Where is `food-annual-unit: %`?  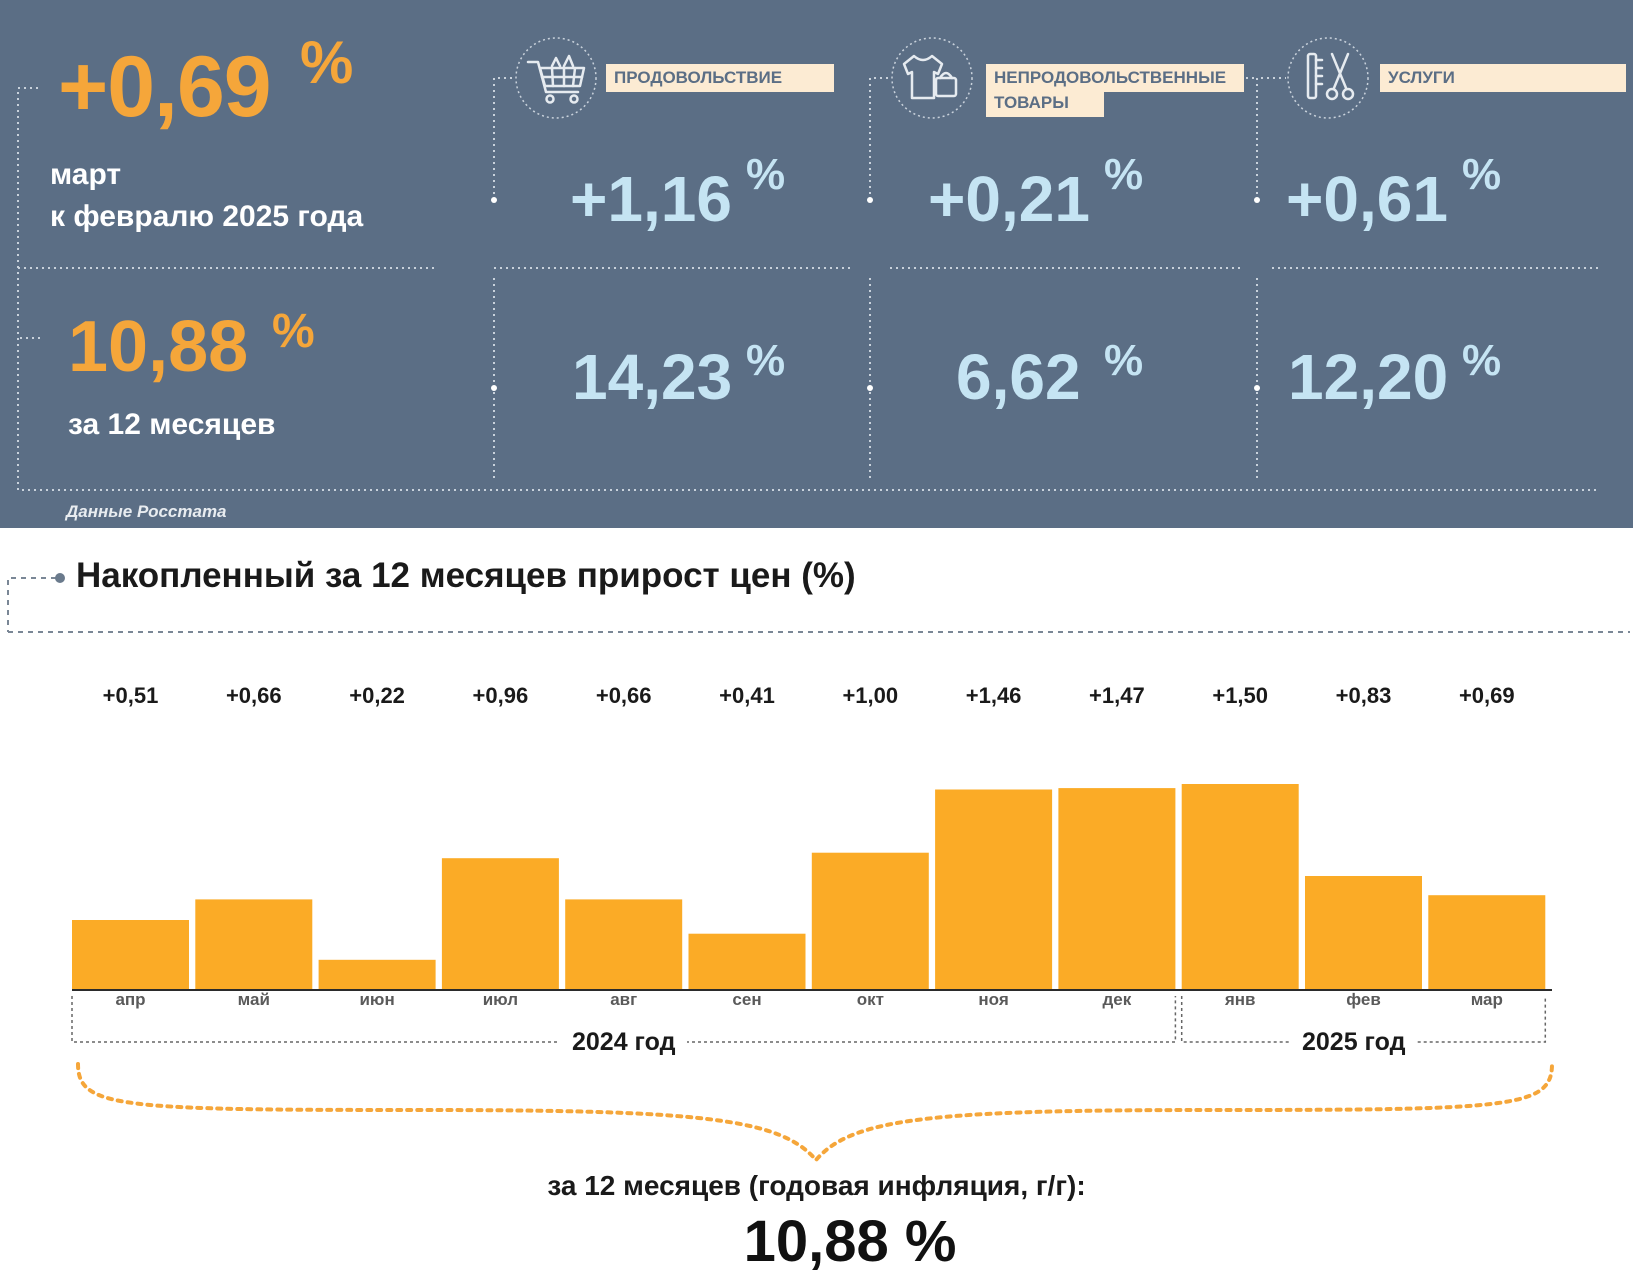 food-annual-unit: % is located at coordinates (766, 360).